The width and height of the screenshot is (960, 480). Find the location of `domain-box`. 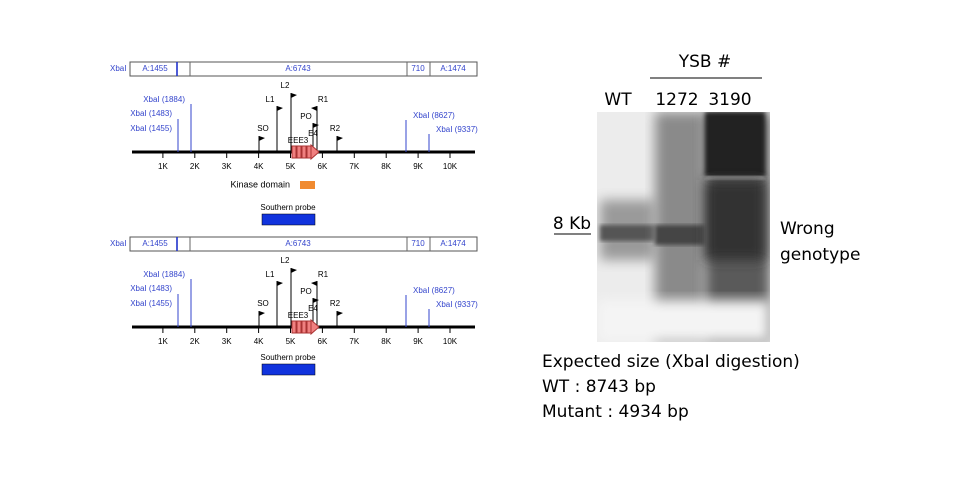

domain-box is located at coordinates (307, 185).